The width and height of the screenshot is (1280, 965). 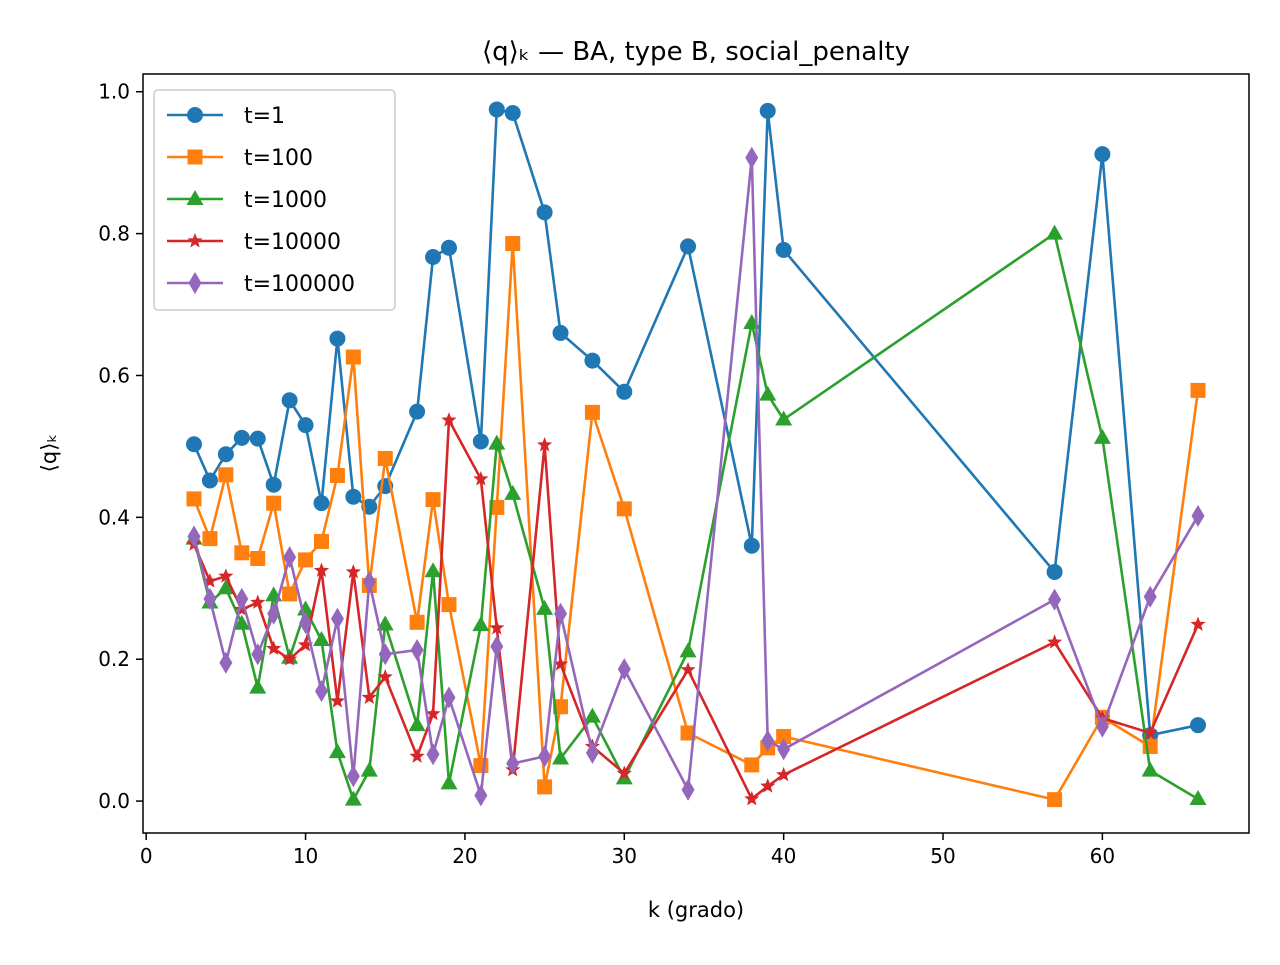 What do you see at coordinates (261, 200) in the screenshot?
I see `legend-entries: t=1 t=100 t=1000 t=10000 t=100000` at bounding box center [261, 200].